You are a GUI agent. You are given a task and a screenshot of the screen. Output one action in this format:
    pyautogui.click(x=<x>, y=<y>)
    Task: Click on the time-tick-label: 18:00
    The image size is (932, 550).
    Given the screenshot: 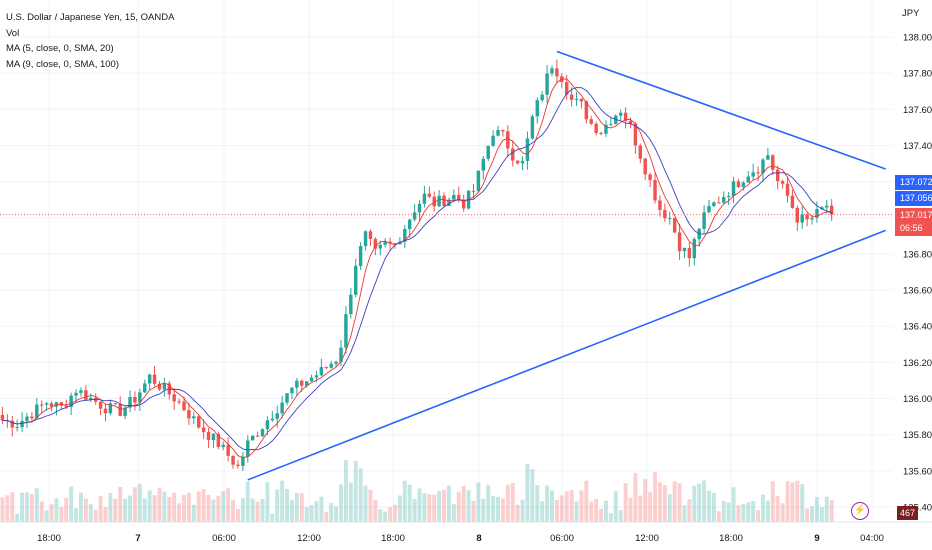 What is the action you would take?
    pyautogui.click(x=731, y=538)
    